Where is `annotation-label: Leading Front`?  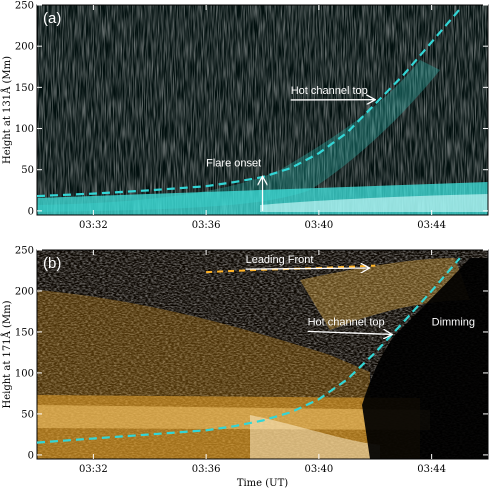 annotation-label: Leading Front is located at coordinates (280, 260).